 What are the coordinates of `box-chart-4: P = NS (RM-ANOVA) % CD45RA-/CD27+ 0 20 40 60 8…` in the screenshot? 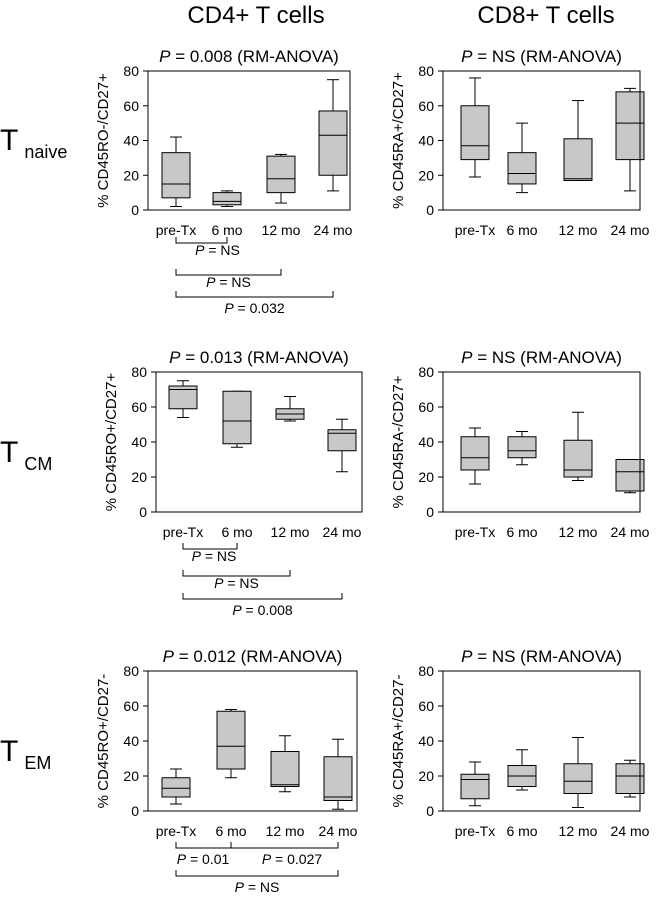 It's located at (520, 444).